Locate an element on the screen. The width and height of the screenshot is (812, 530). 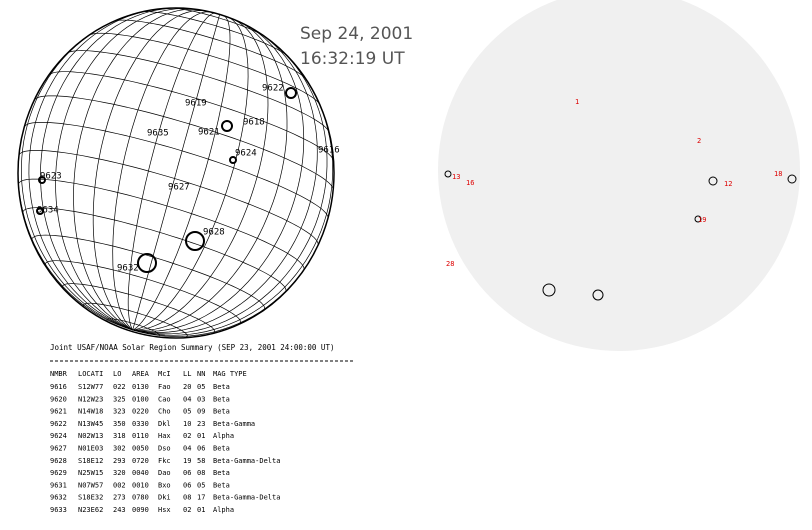
table-cell: 19 is located at coordinates (187, 461).